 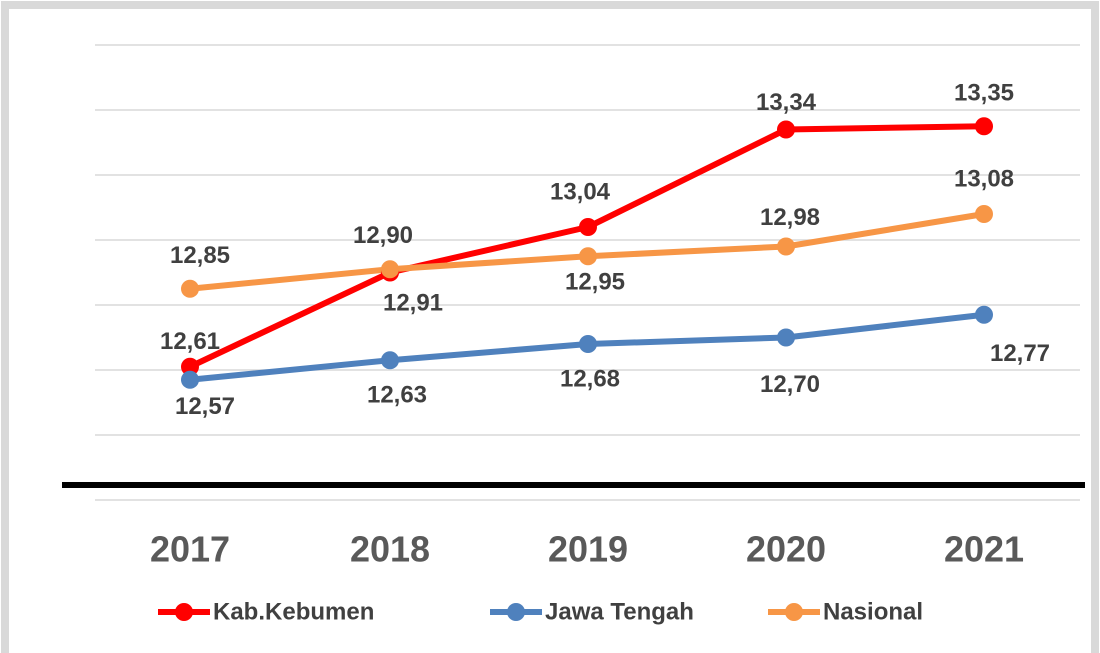 What do you see at coordinates (588, 549) in the screenshot?
I see `x-tick-label: 2019` at bounding box center [588, 549].